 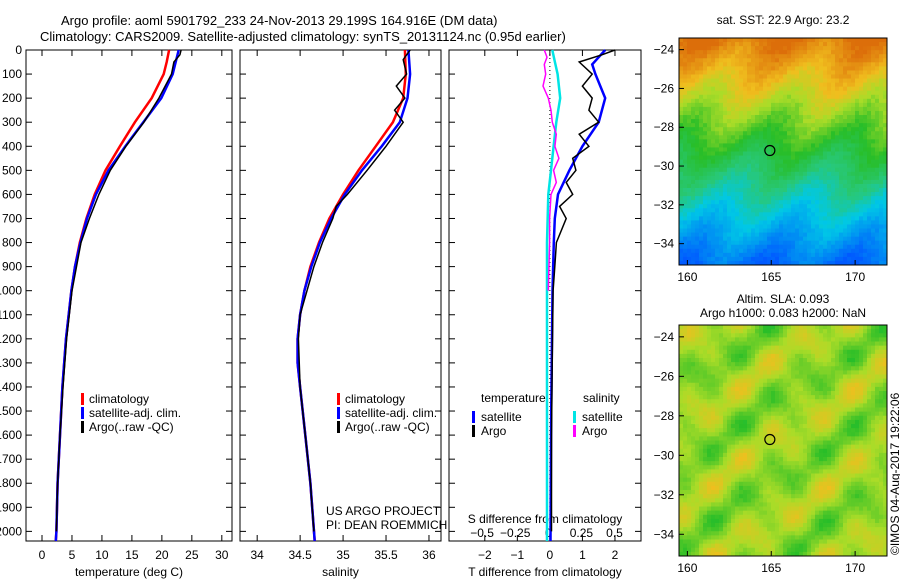 What do you see at coordinates (551, 170) in the screenshot?
I see `series-line-s-argo` at bounding box center [551, 170].